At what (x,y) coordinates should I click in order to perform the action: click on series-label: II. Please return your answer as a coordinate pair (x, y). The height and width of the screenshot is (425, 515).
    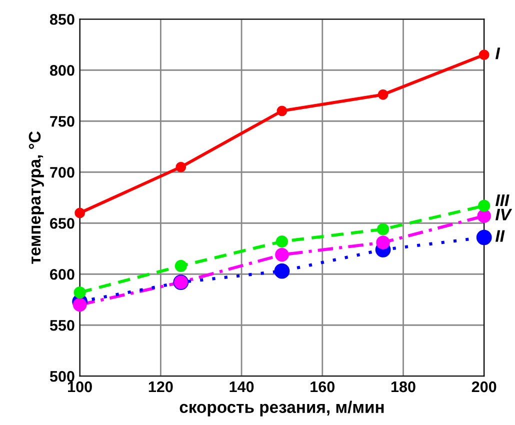
    Looking at the image, I should click on (500, 236).